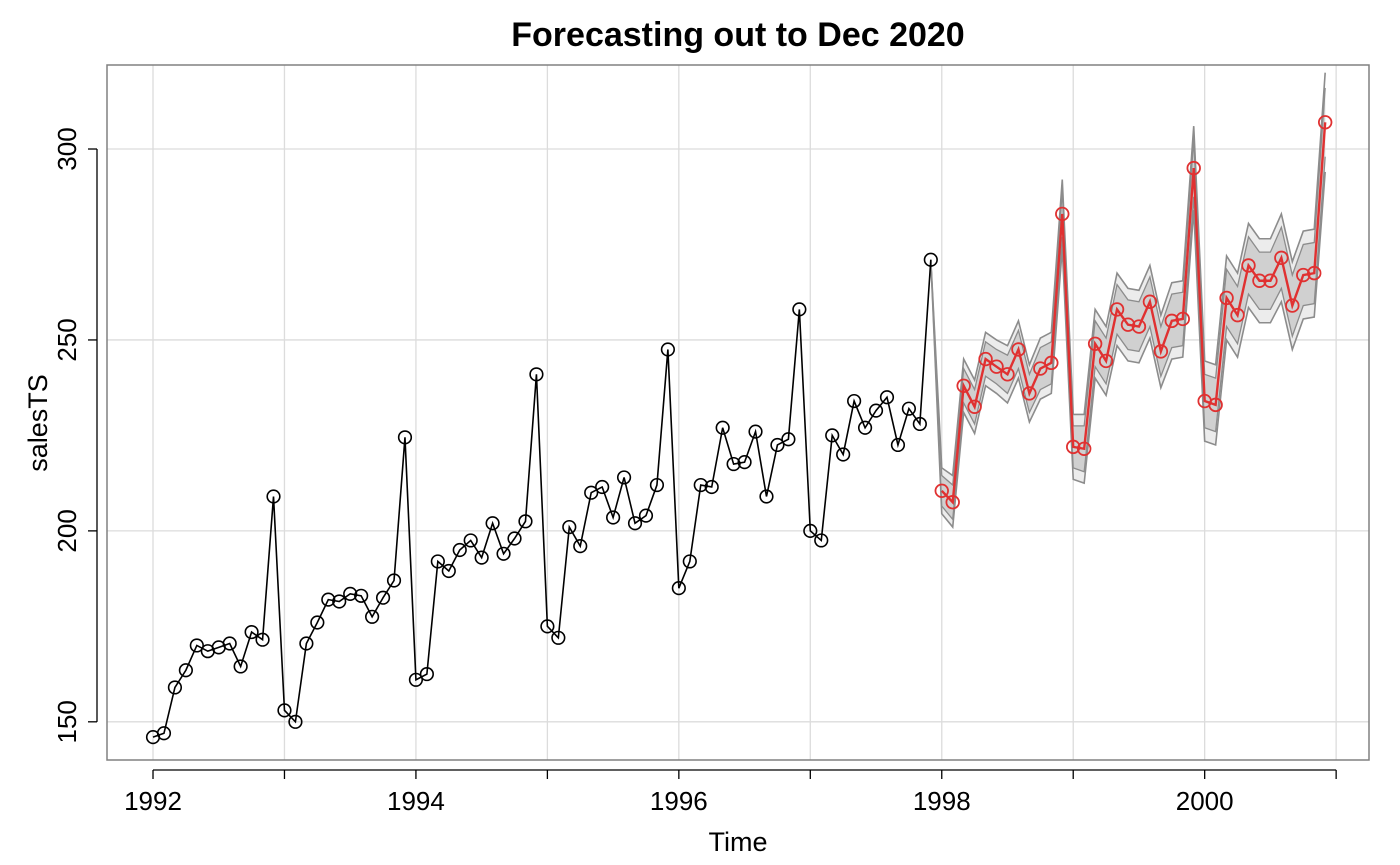 The height and width of the screenshot is (865, 1400). I want to click on y-tick-label: 300, so click(67, 148).